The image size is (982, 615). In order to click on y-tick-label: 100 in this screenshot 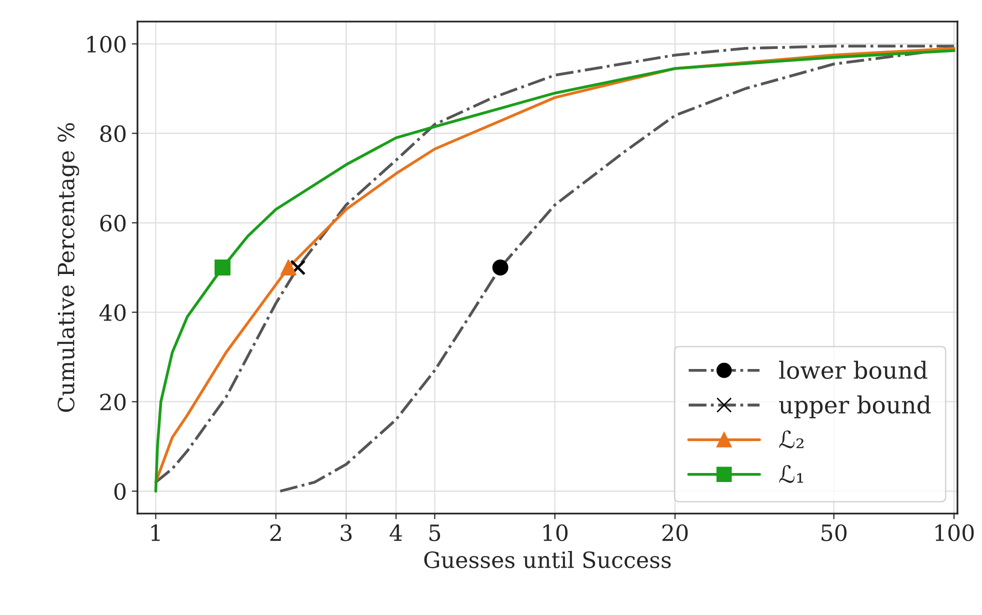, I will do `click(106, 44)`.